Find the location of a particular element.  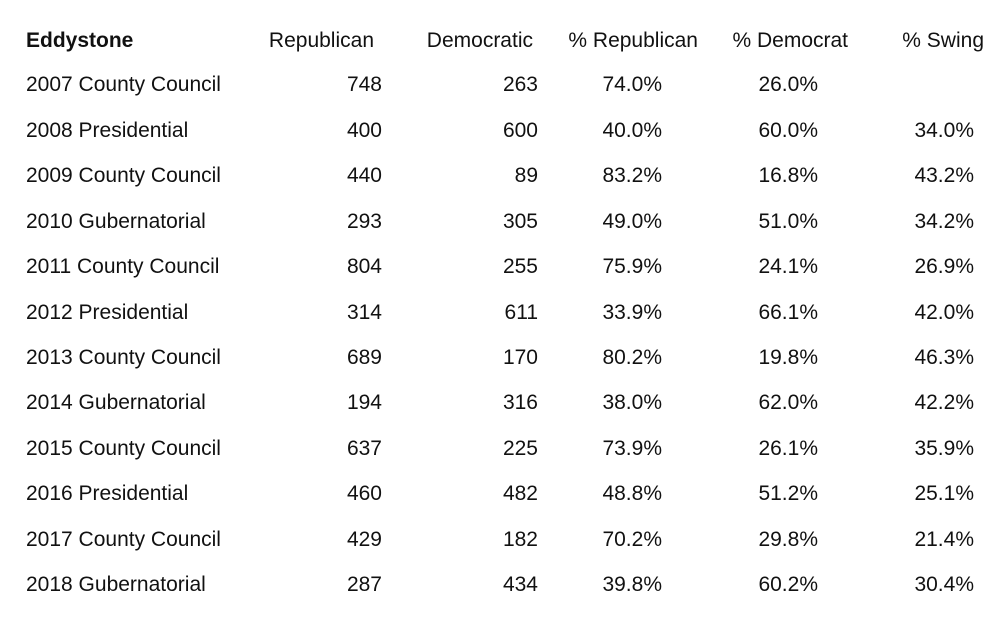

democratic-votes: 255 is located at coordinates (520, 266).